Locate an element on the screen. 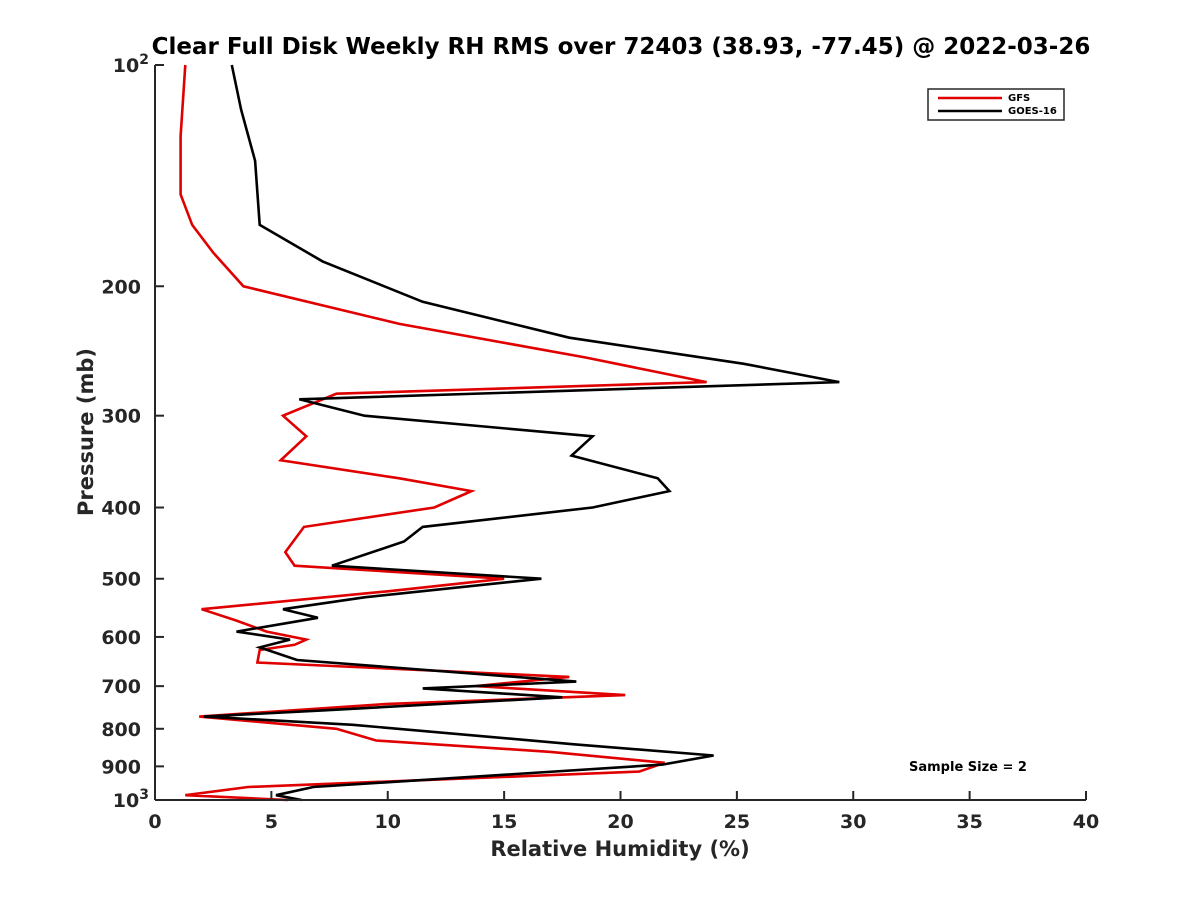 This screenshot has width=1200, height=900. legend: GFS GOES-16 is located at coordinates (996, 104).